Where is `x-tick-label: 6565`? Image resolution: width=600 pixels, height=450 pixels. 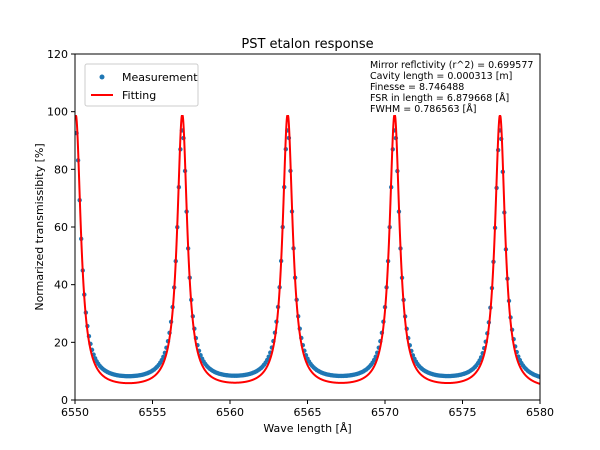 x-tick-label: 6565 is located at coordinates (308, 412).